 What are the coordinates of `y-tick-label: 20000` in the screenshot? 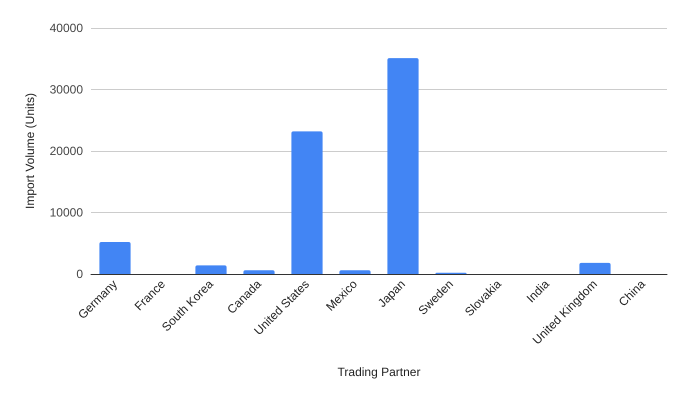 It's located at (67, 151).